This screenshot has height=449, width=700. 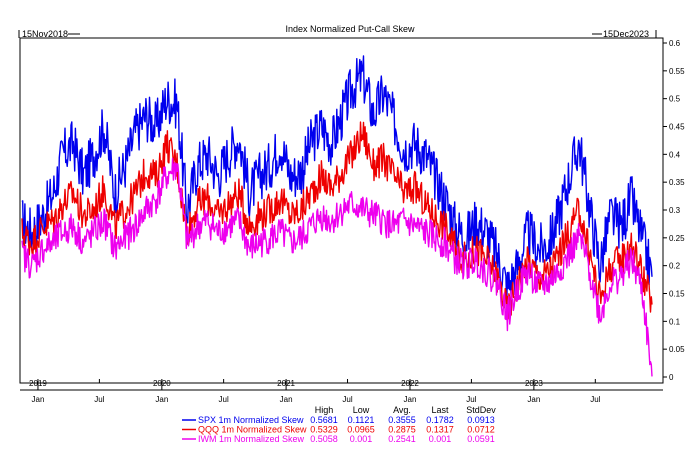 I want to click on year-label: 2019, so click(x=38, y=383).